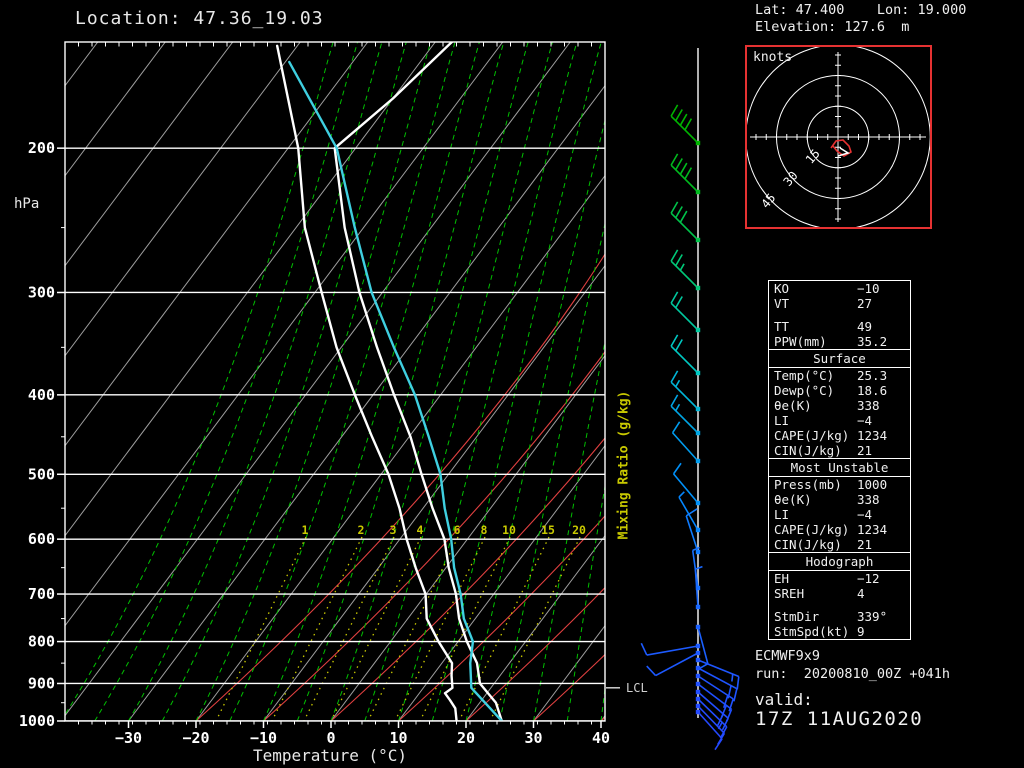 This screenshot has height=768, width=1024. I want to click on hodograph-box, so click(838, 137).